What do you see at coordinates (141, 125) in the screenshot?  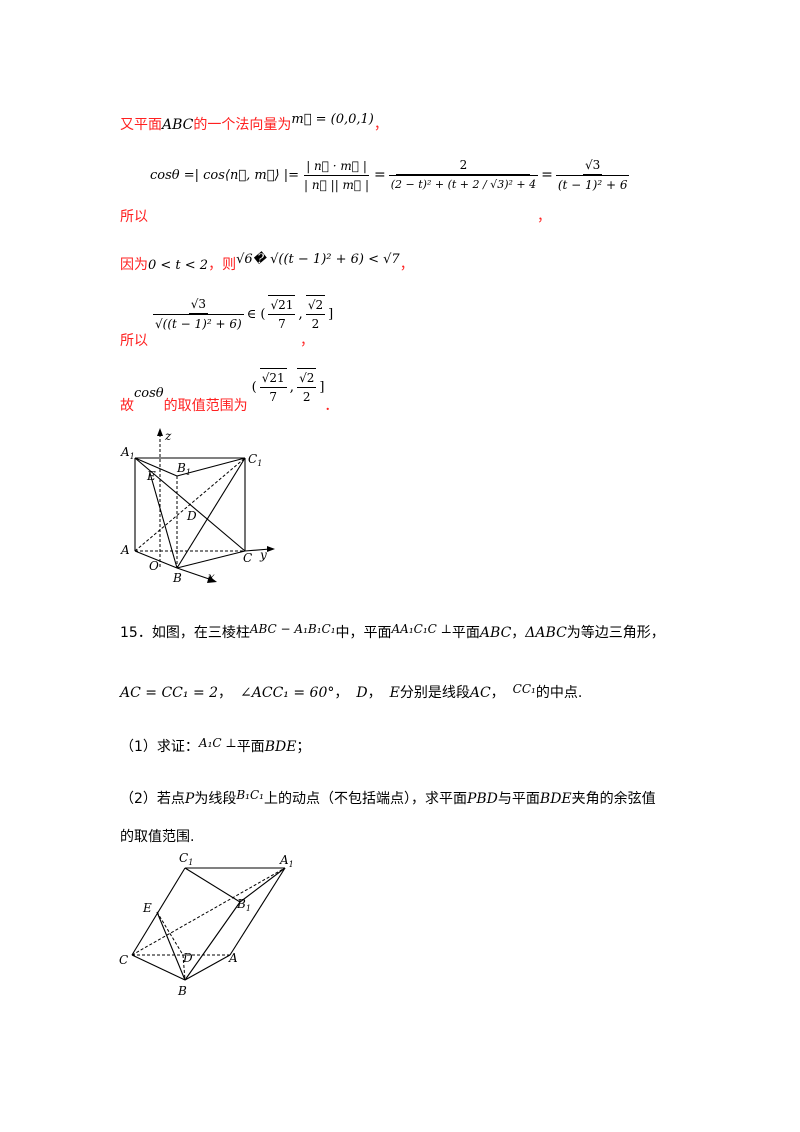 I see `text: 又平面` at bounding box center [141, 125].